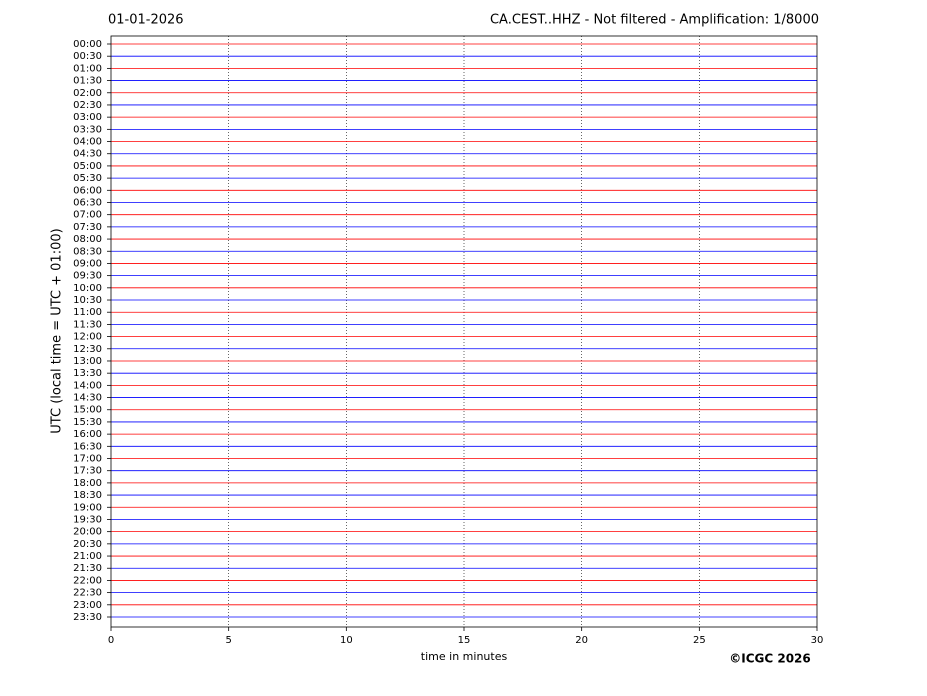  What do you see at coordinates (817, 640) in the screenshot?
I see `x-tick-label: 30` at bounding box center [817, 640].